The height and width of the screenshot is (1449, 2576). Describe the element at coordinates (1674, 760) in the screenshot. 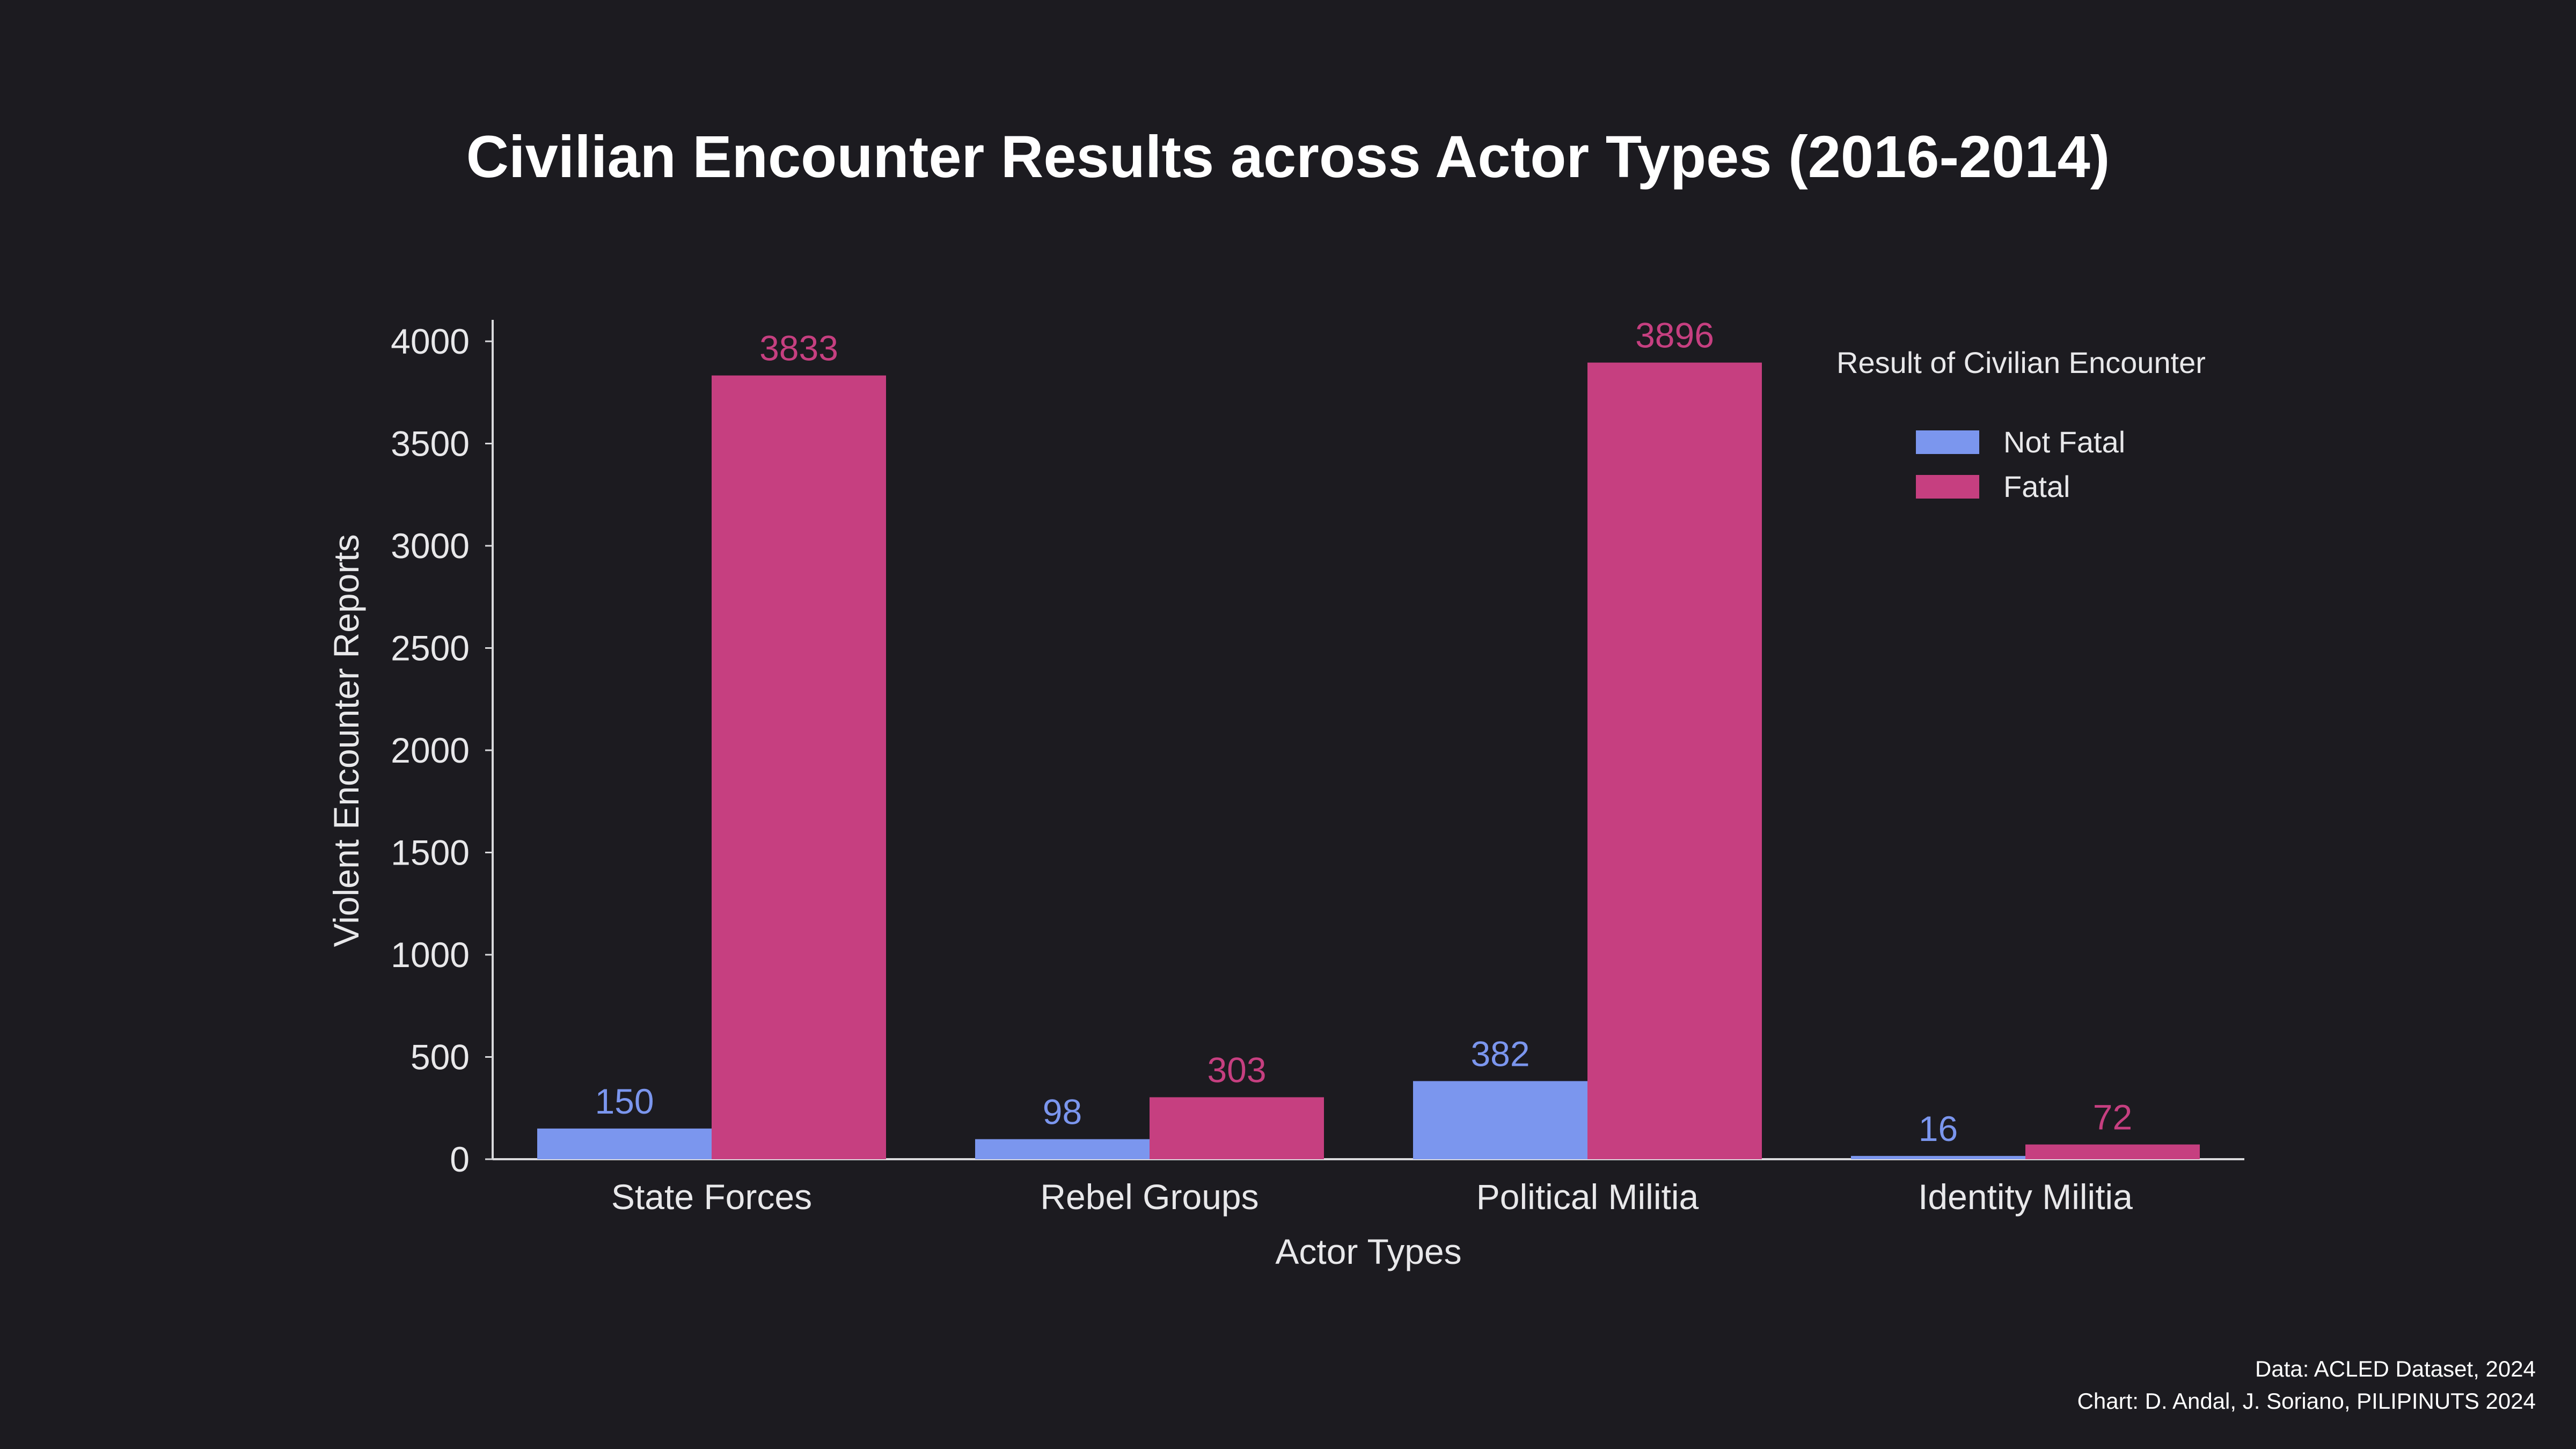

I see `bar-fatal-political-militia` at that location.